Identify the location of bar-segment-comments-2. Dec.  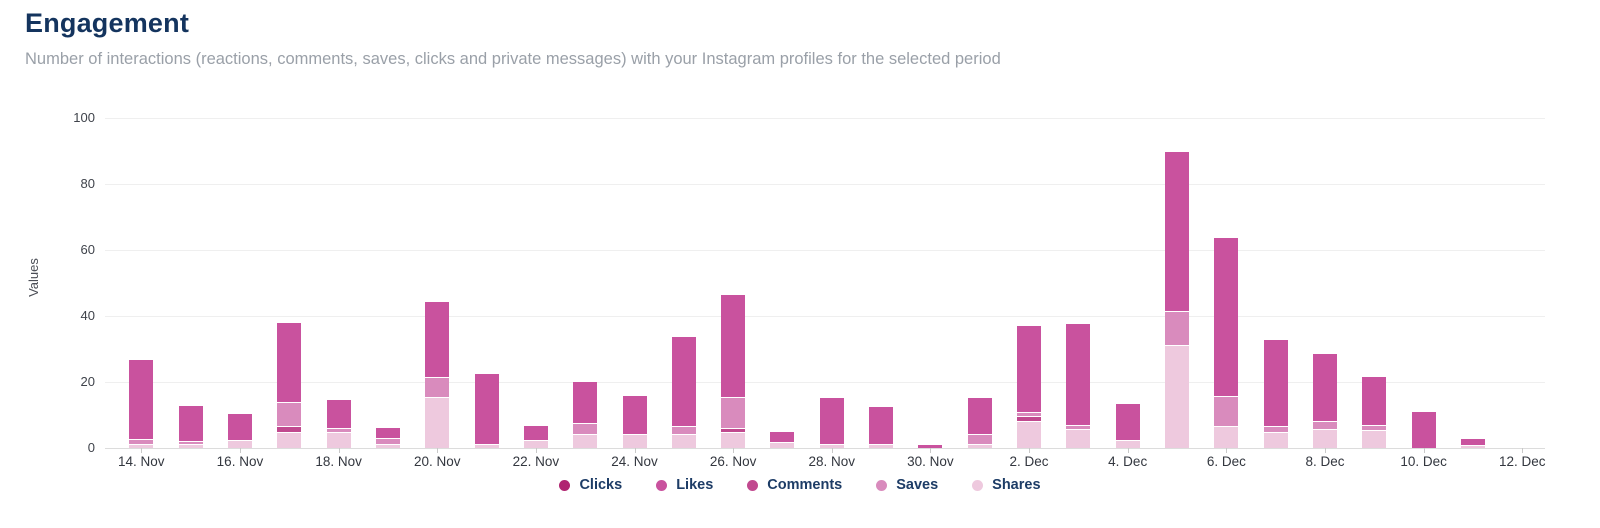
(1029, 419).